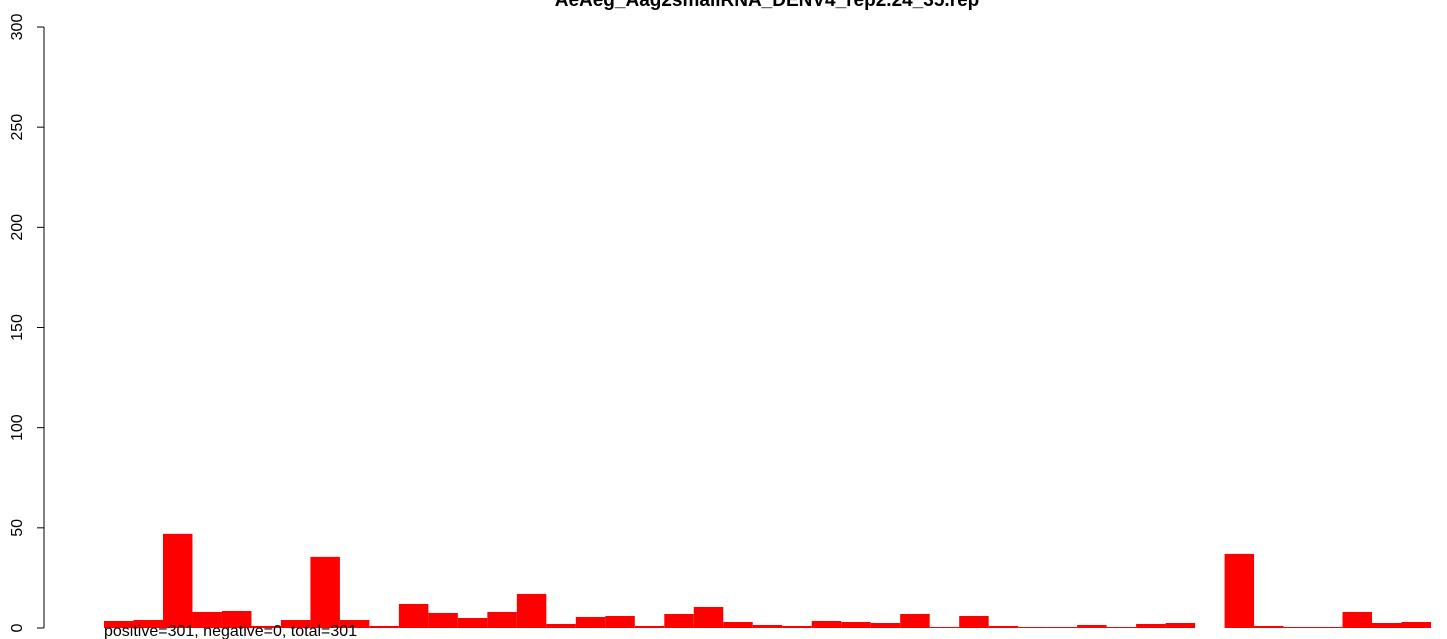 The image size is (1447, 639). What do you see at coordinates (17, 427) in the screenshot?
I see `y-tick-label: 100` at bounding box center [17, 427].